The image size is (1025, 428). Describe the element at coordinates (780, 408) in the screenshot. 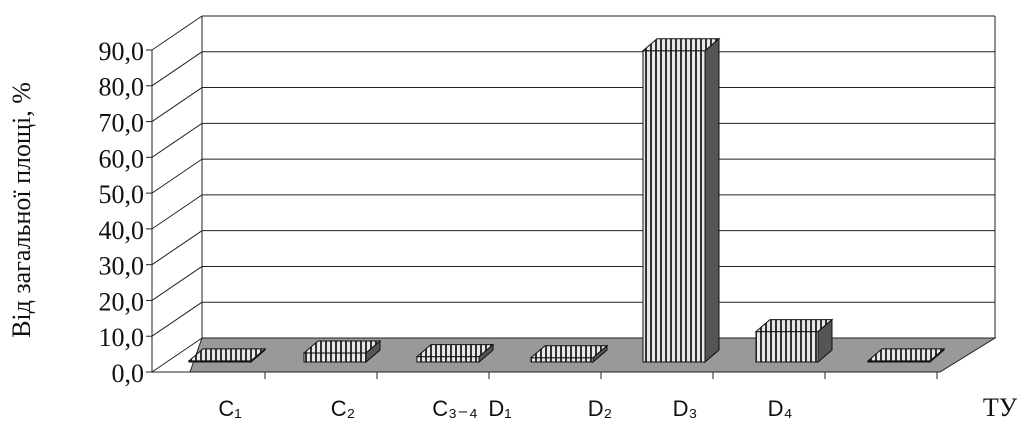

I see `x-tick-label: D₄` at that location.